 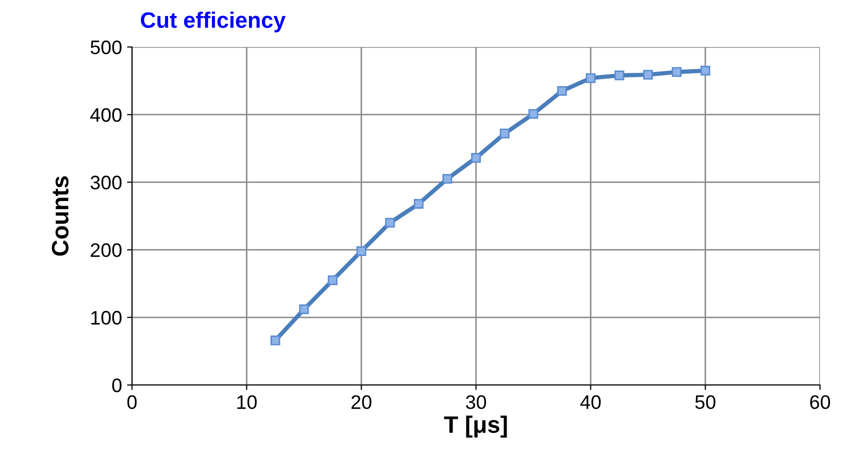 What do you see at coordinates (106, 317) in the screenshot?
I see `y-tick-label: 100` at bounding box center [106, 317].